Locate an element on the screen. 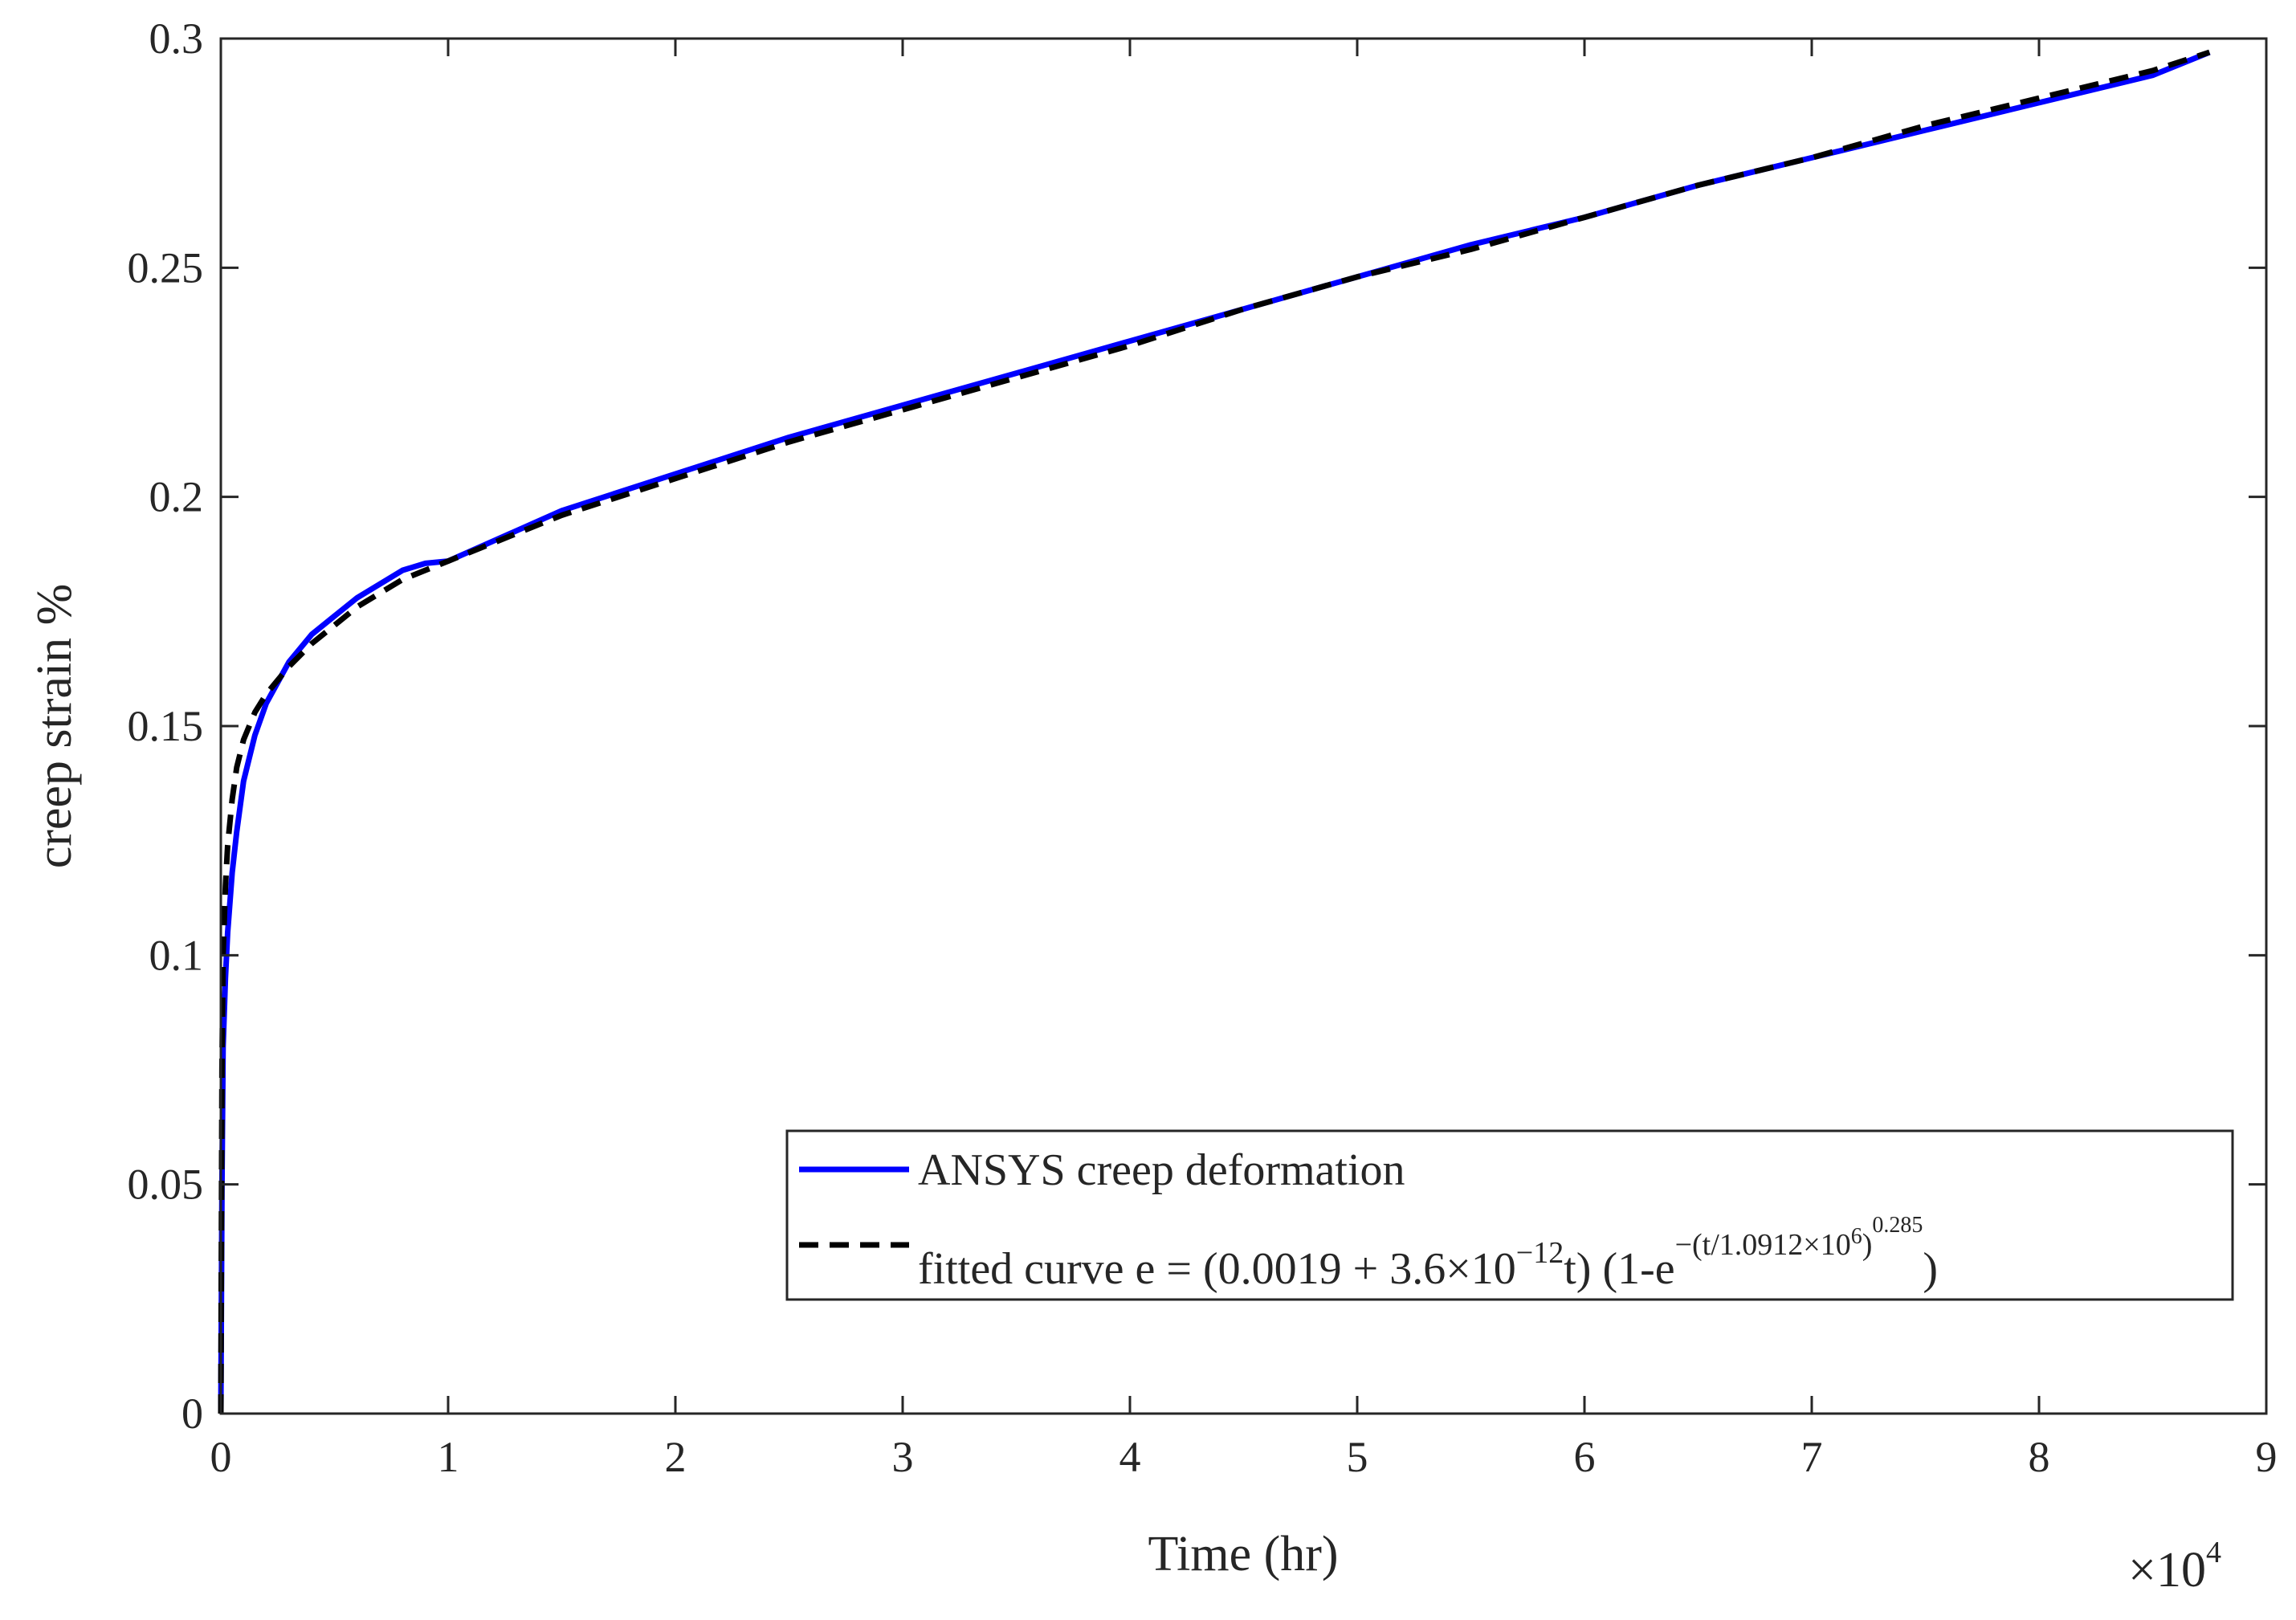 This screenshot has width=2296, height=1620. x-tick-label: 4 is located at coordinates (1130, 1457).